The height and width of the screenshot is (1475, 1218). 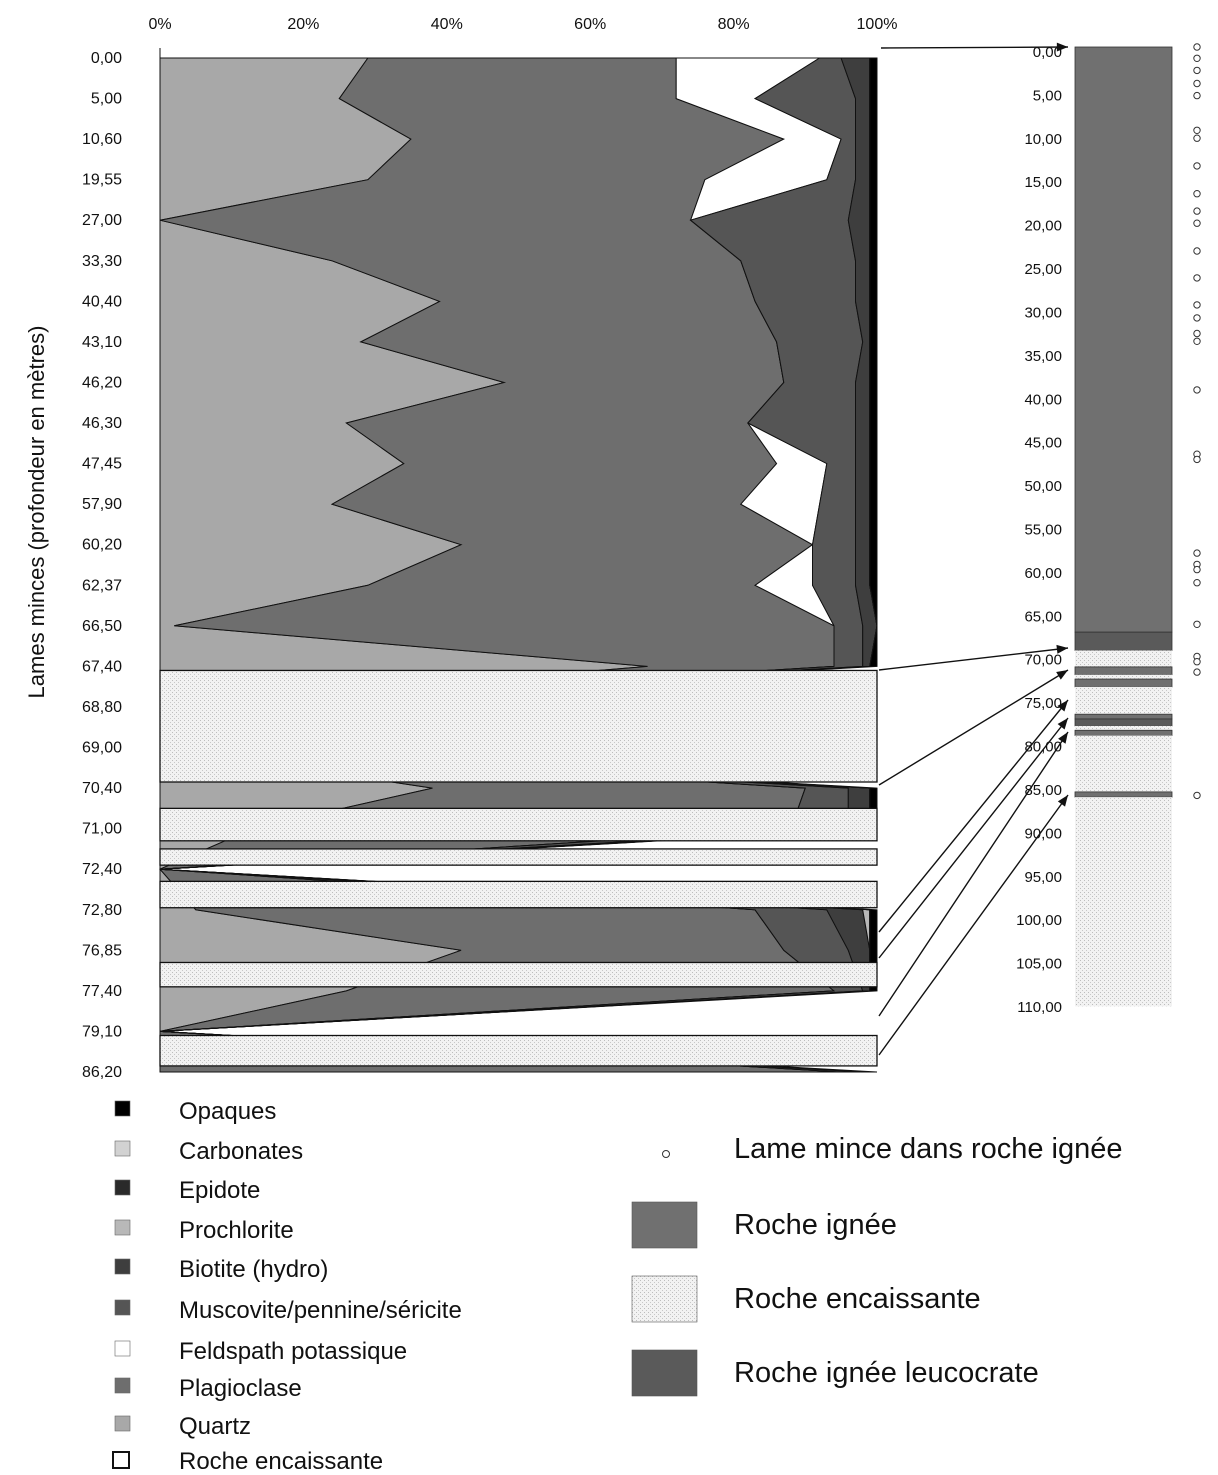 What do you see at coordinates (102, 423) in the screenshot?
I see `sample-depth-label: 46,30` at bounding box center [102, 423].